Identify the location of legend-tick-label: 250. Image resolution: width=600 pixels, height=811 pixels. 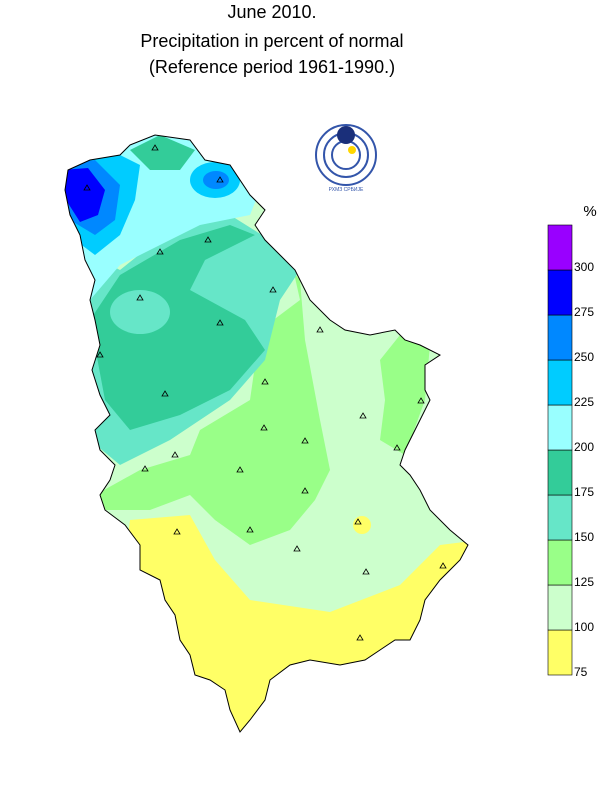
(584, 357).